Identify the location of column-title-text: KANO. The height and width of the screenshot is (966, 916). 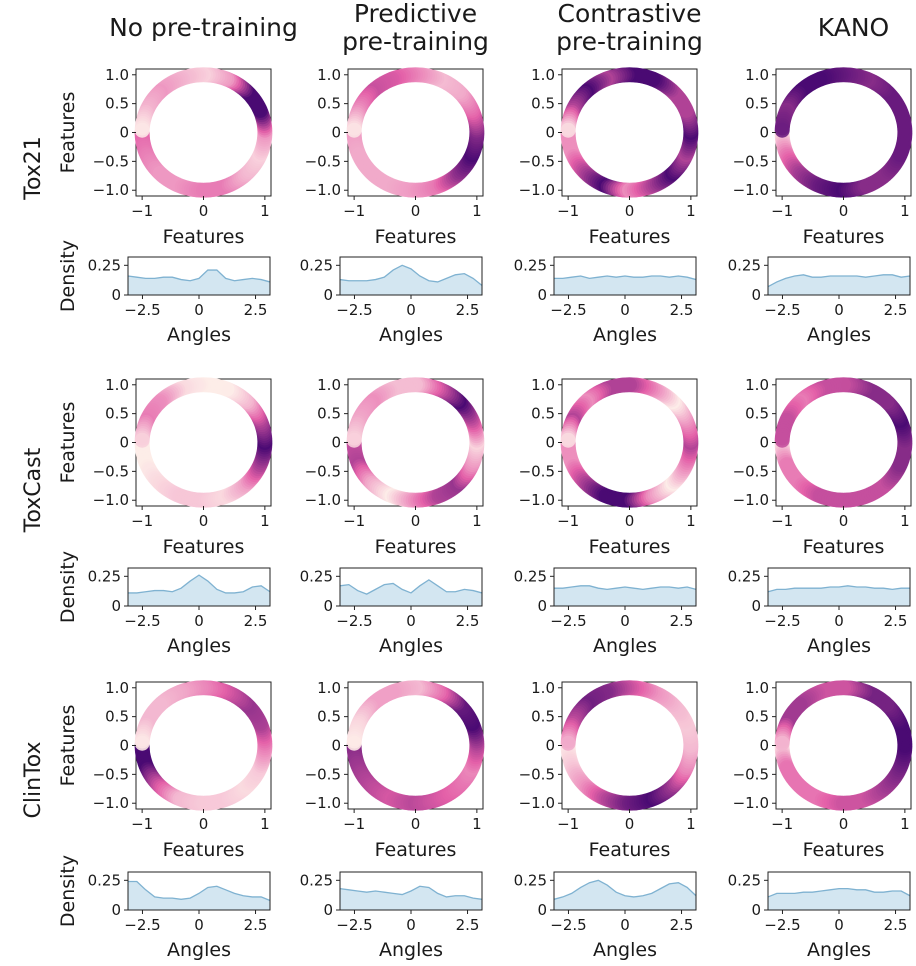
(853, 27).